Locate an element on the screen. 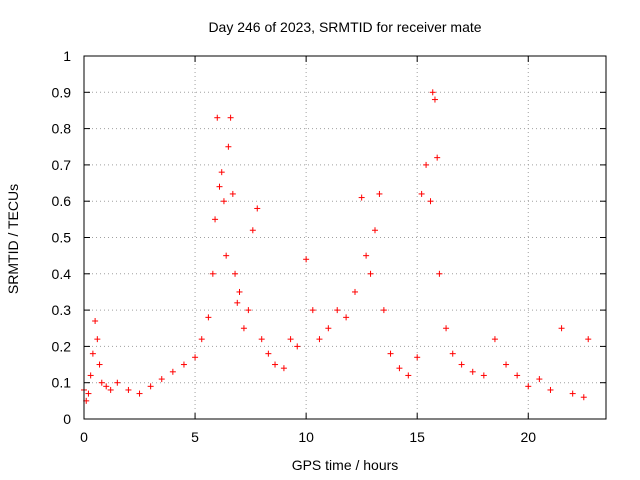 Image resolution: width=640 pixels, height=480 pixels. y-axis-label: SRMTID / TECUs is located at coordinates (13, 239).